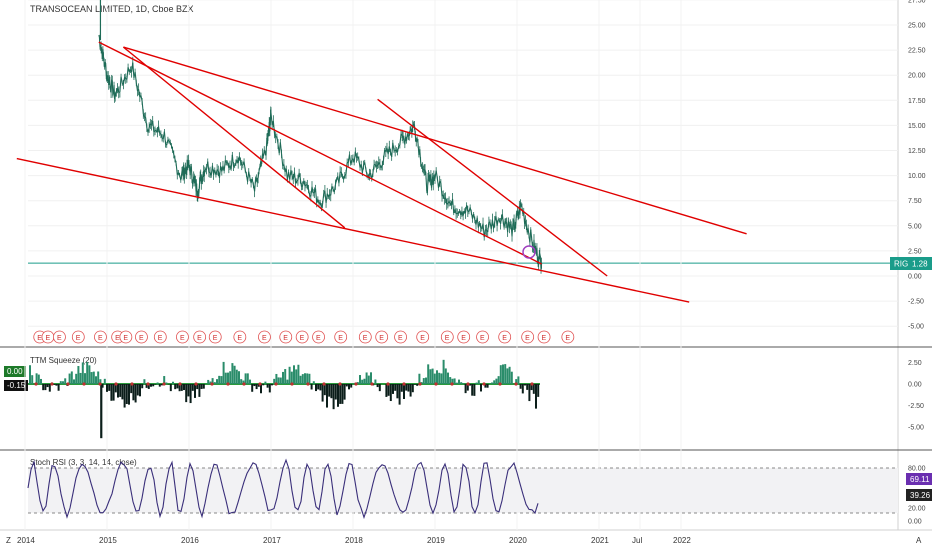 The height and width of the screenshot is (550, 932). I want to click on time-tick-label: 2014, so click(26, 540).